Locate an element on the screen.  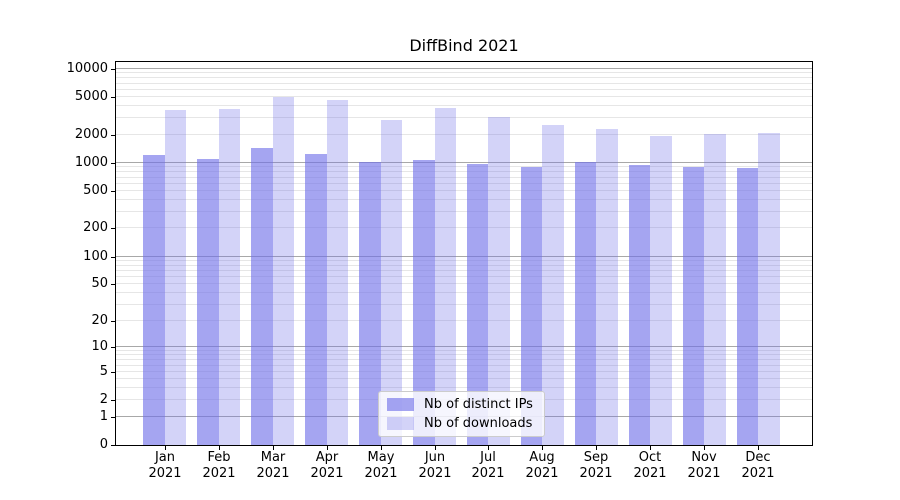
x-tick-label-mar: Mar 2021 is located at coordinates (273, 465).